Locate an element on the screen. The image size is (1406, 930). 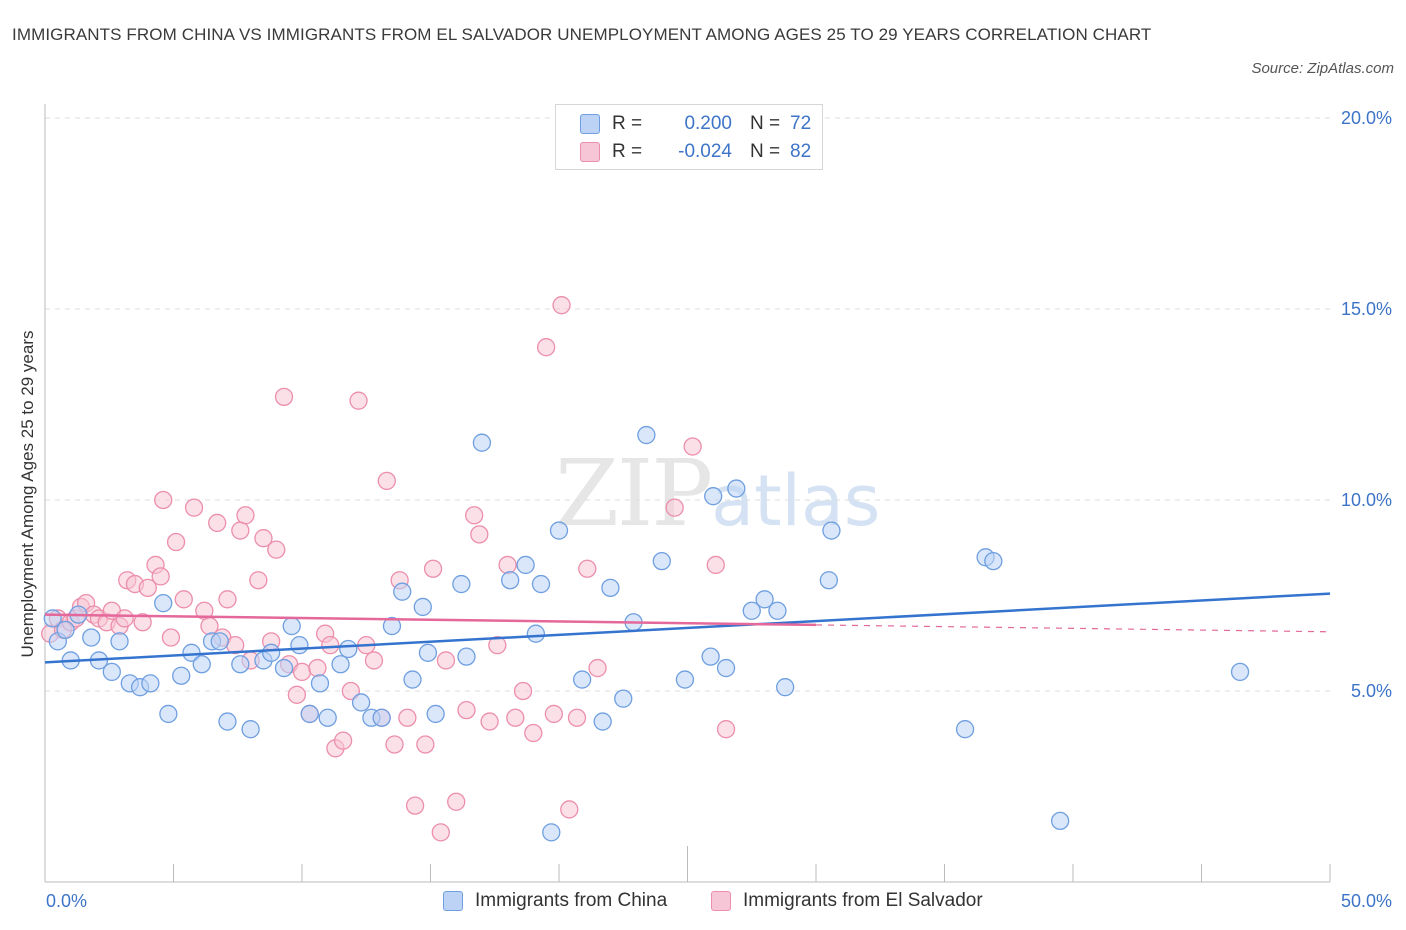
r-value: 0.200 is located at coordinates (708, 123).